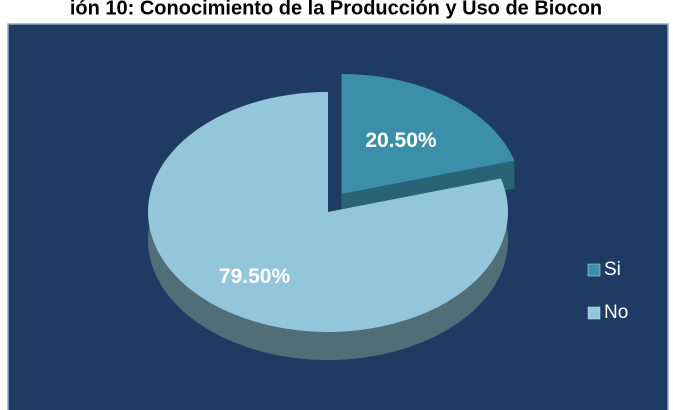 This screenshot has width=673, height=410. Describe the element at coordinates (616, 312) in the screenshot. I see `legend-label: No` at that location.